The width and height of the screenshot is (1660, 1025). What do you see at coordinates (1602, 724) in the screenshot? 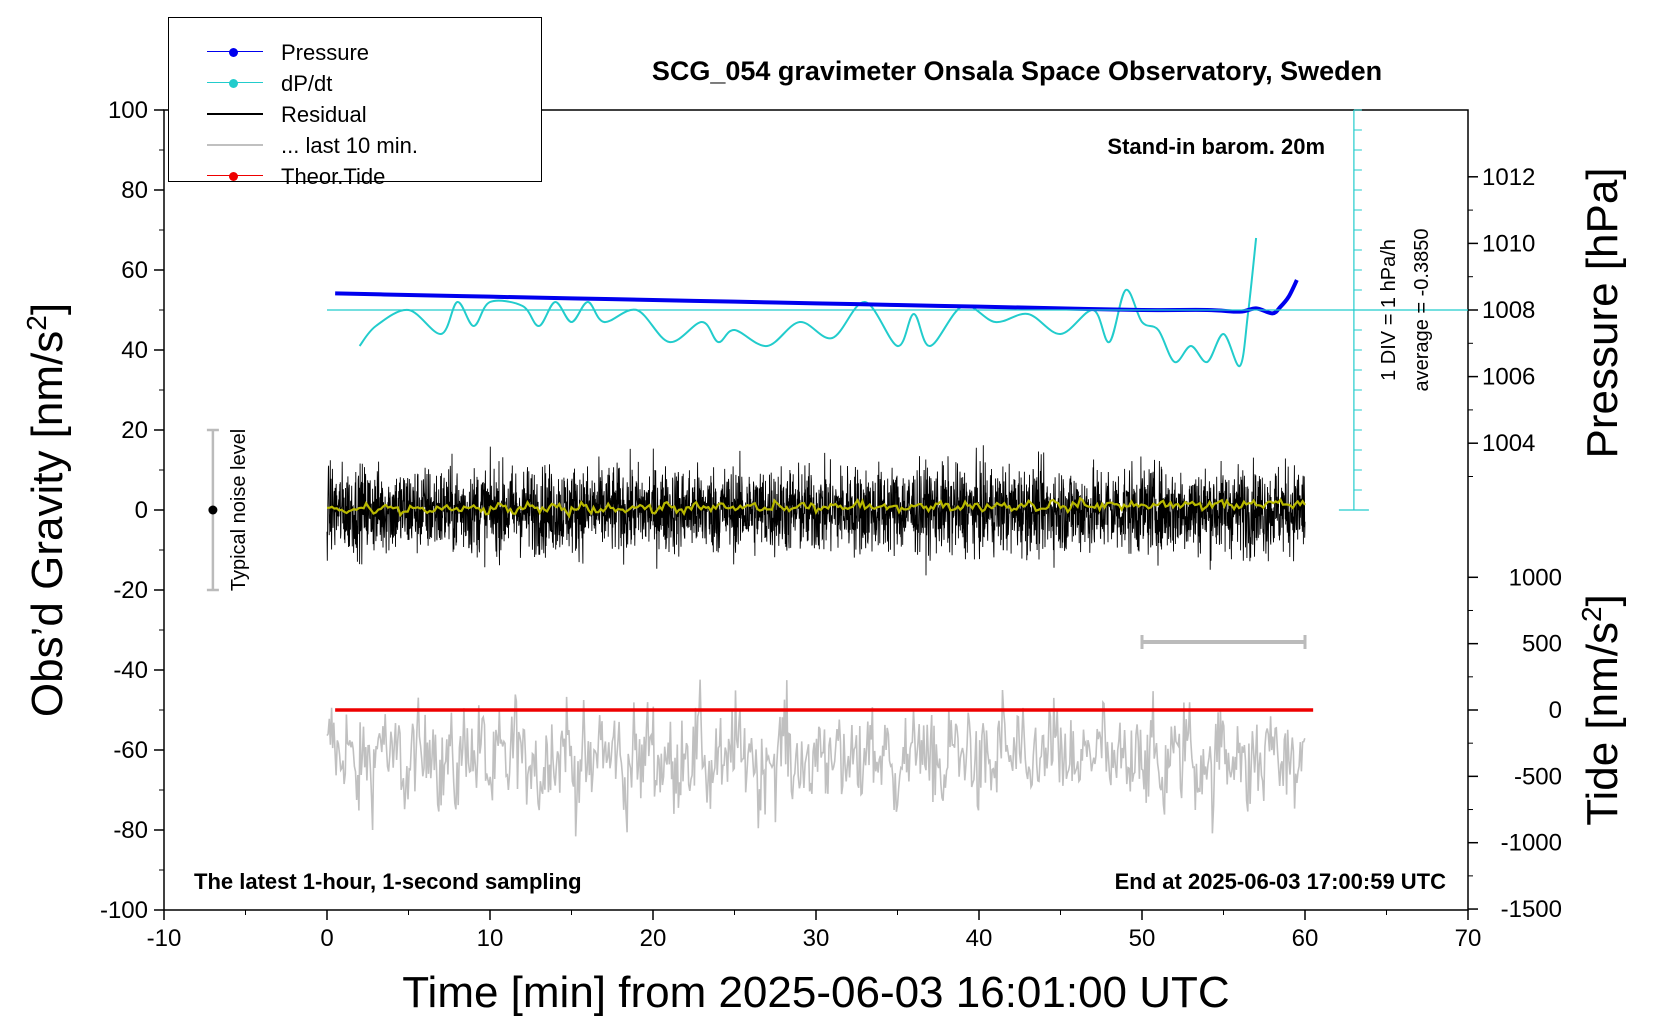
I see `tide-axis-title-main: Tide [nm/s` at bounding box center [1602, 724].